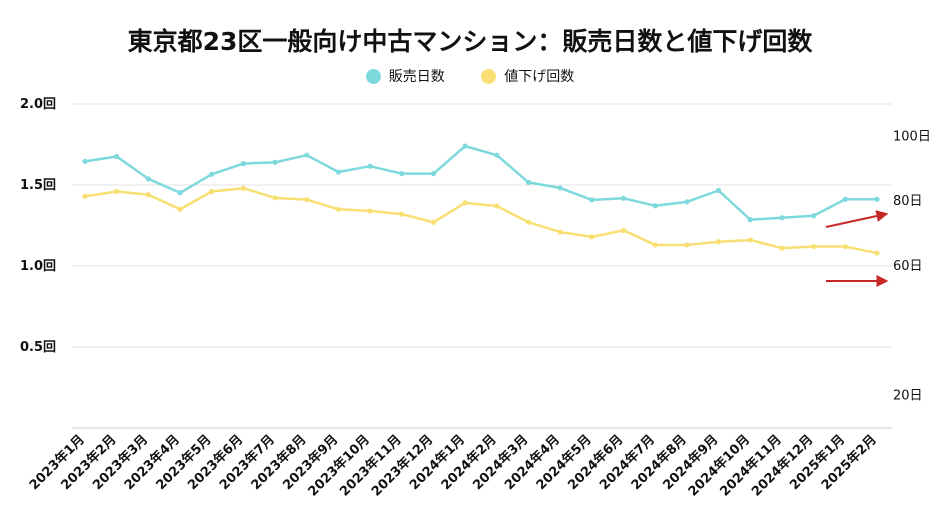 The image size is (940, 529). What do you see at coordinates (373, 76) in the screenshot?
I see `legend-swatch-sales-days` at bounding box center [373, 76].